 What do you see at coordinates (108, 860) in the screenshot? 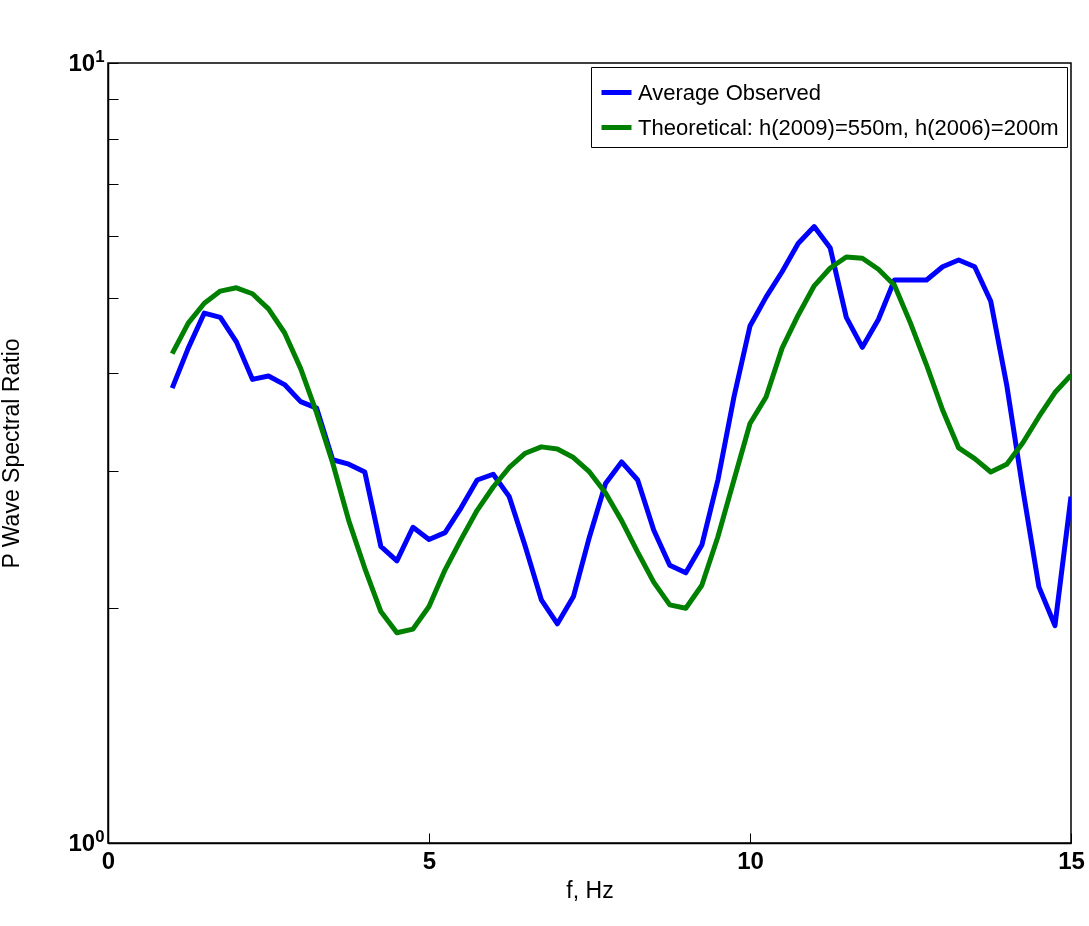
I see `x-tick-label: 0` at bounding box center [108, 860].